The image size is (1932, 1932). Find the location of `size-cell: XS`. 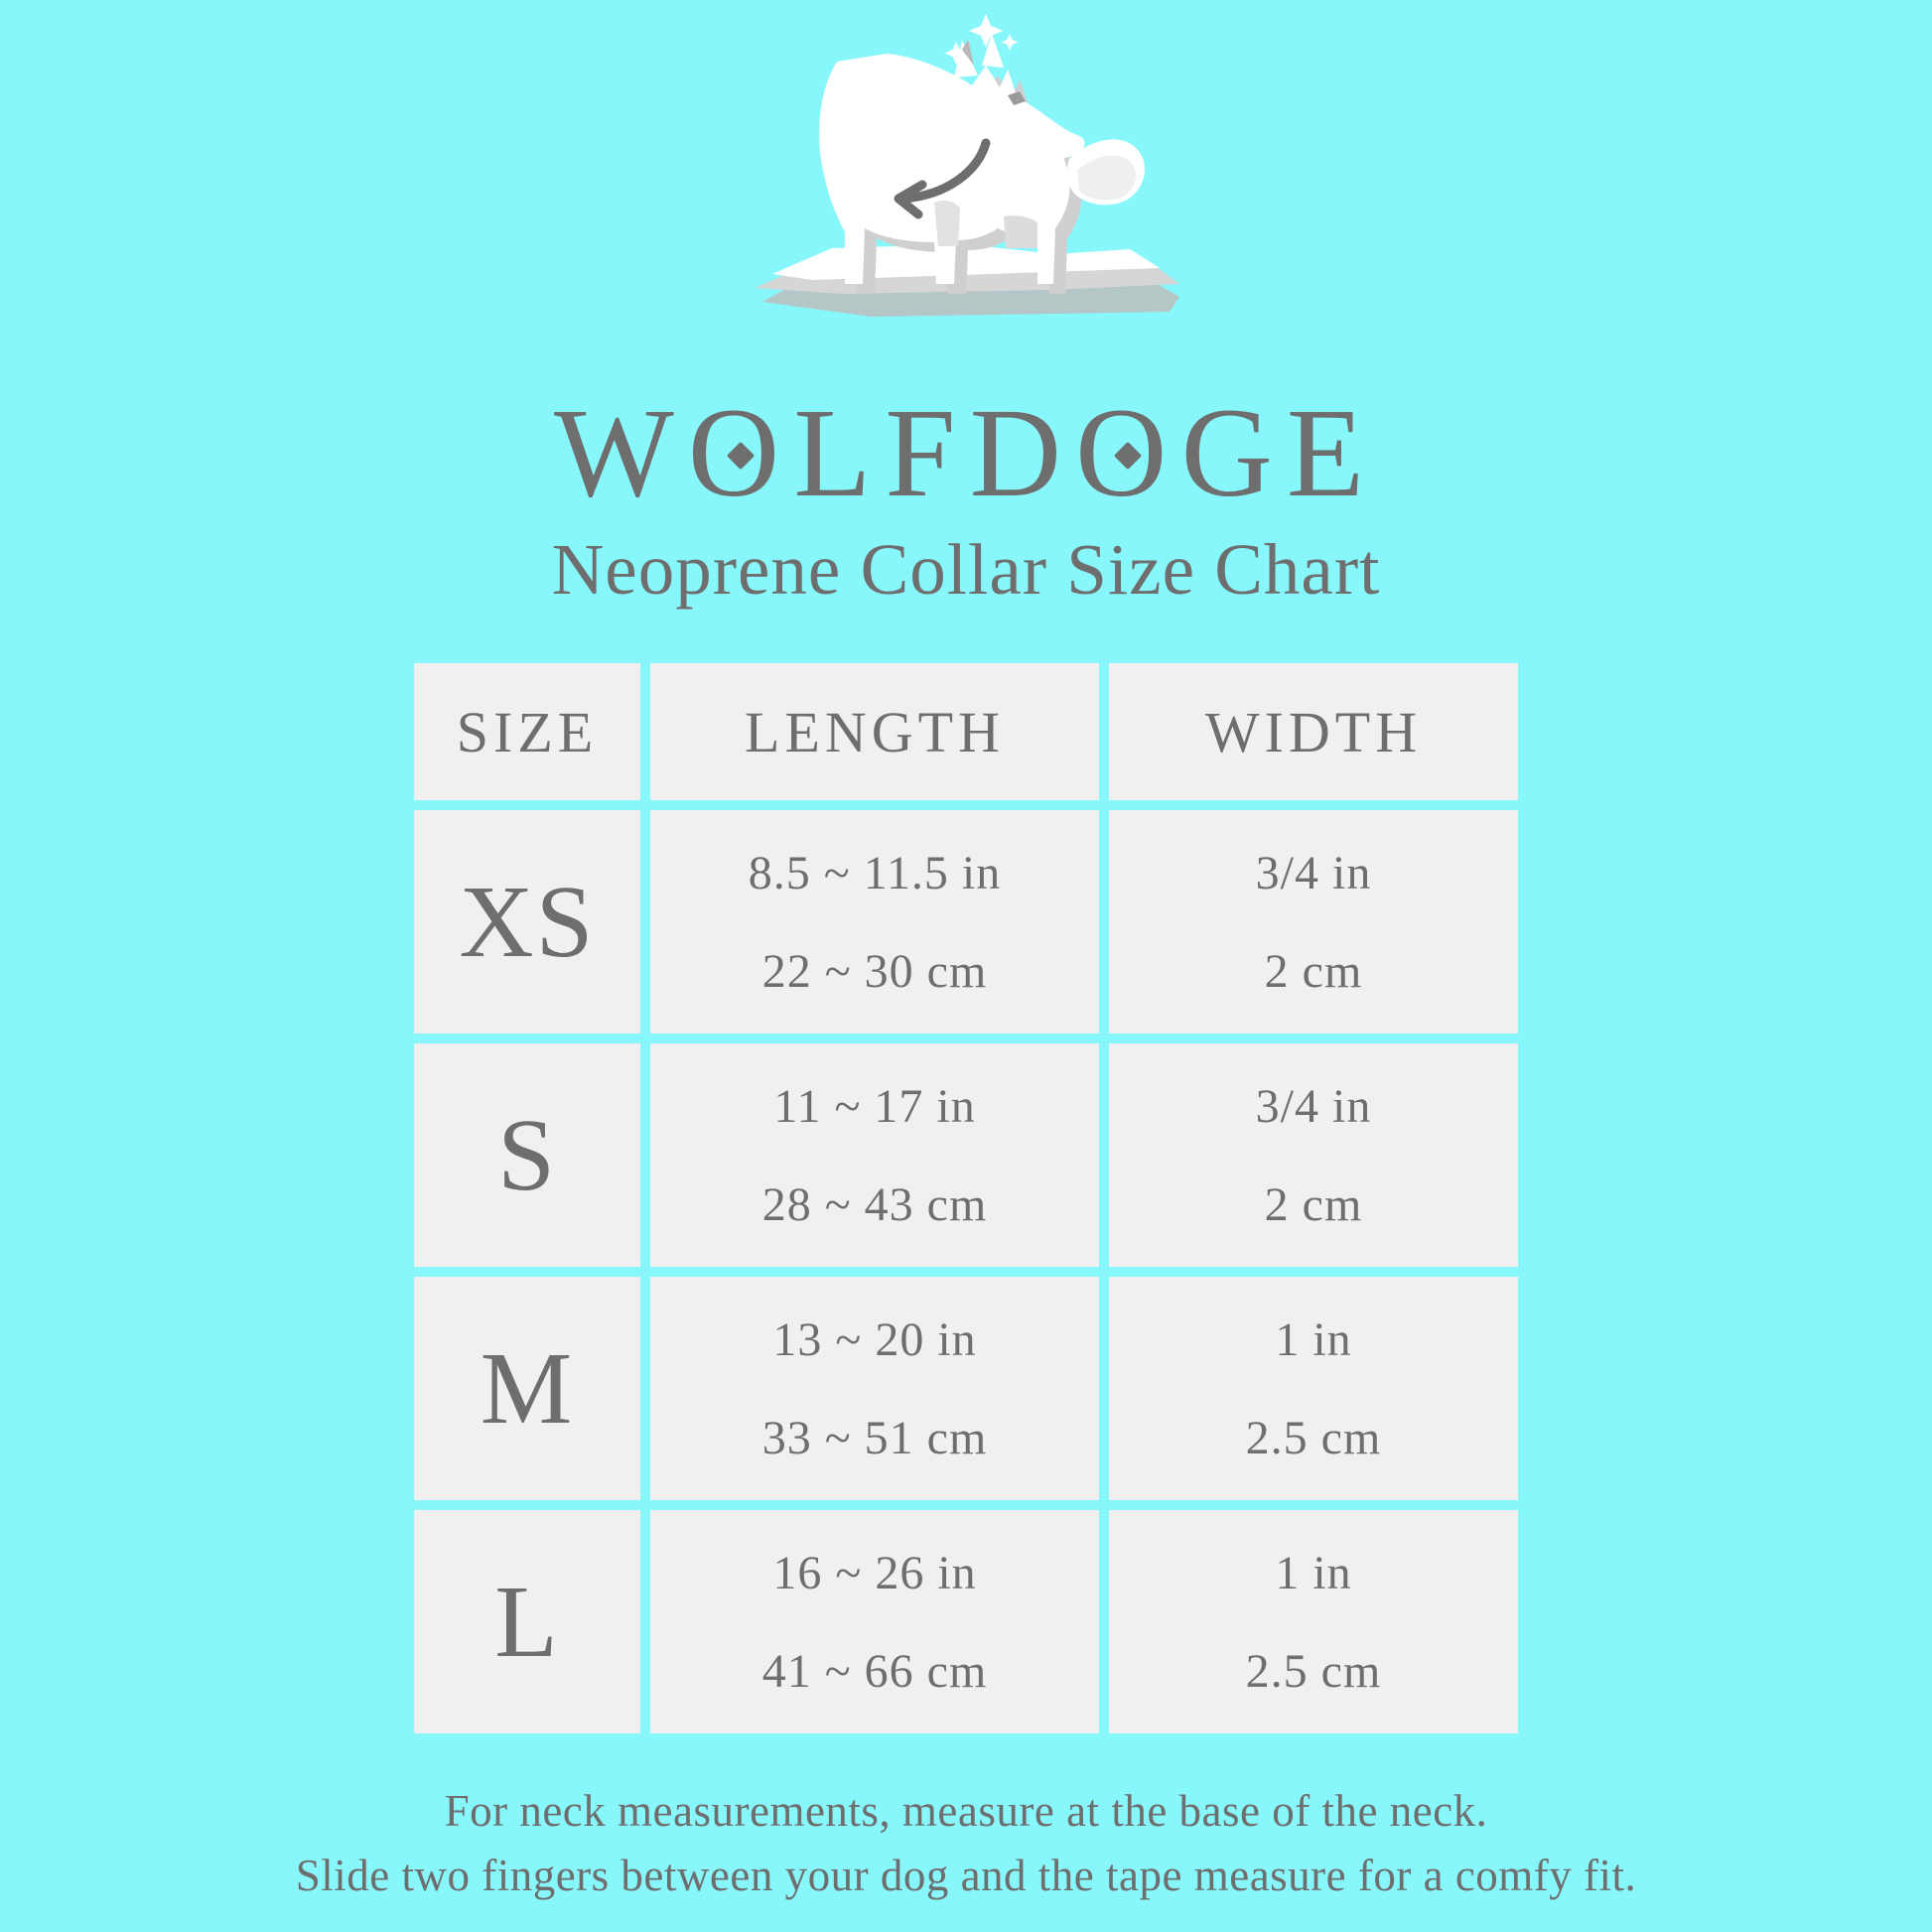

size-cell: XS is located at coordinates (527, 922).